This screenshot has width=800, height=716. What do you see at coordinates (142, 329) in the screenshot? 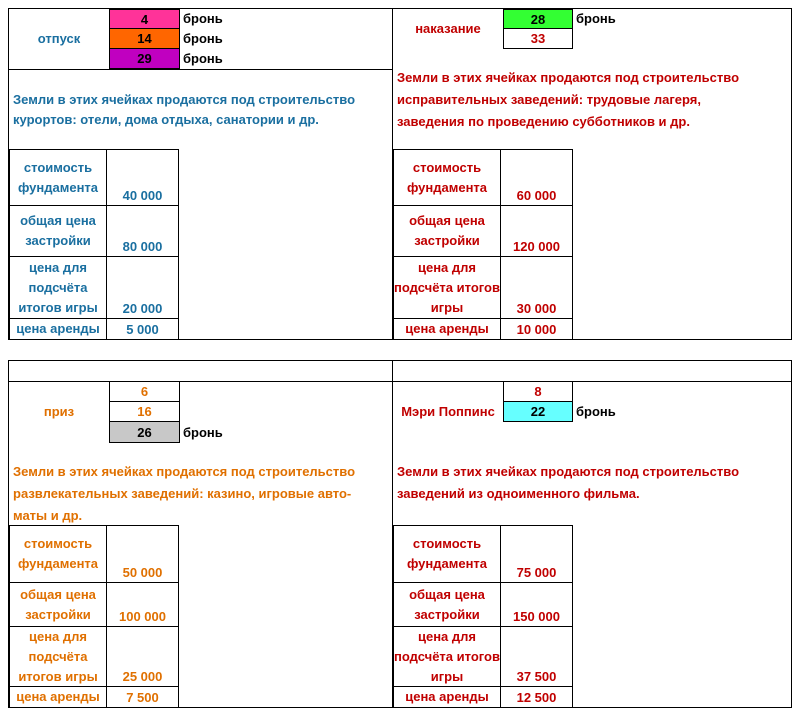
I see `otpusk-val-3: 5 000` at bounding box center [142, 329].